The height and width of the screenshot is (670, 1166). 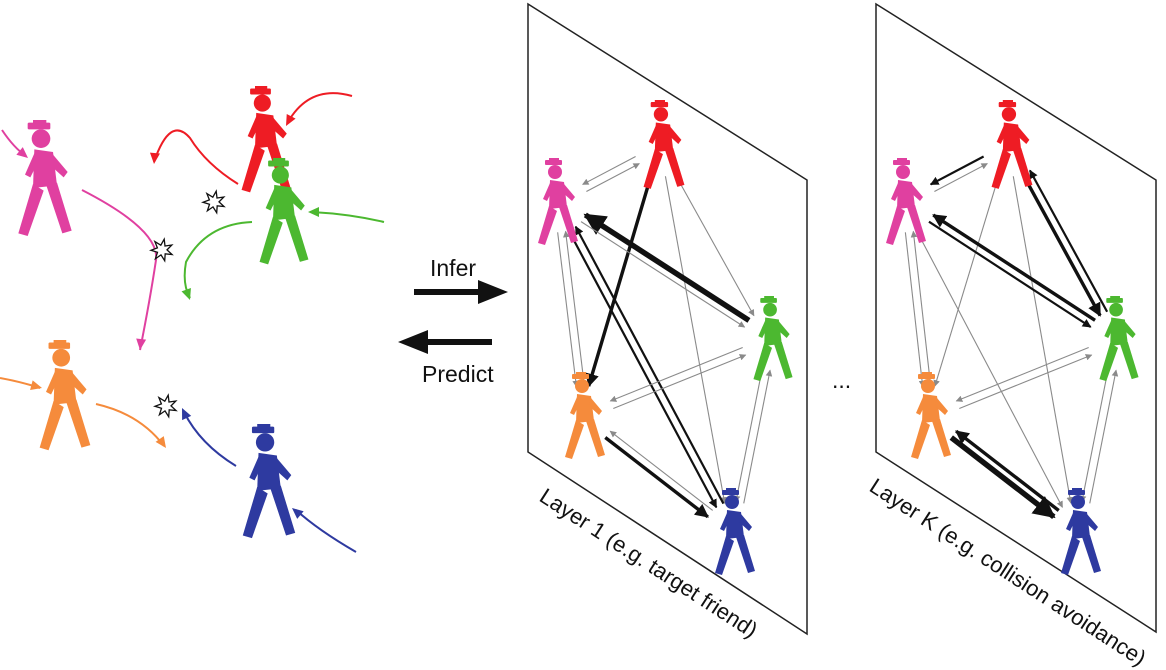 What do you see at coordinates (714, 245) in the screenshot?
I see `layer1-edge-red-to-green` at bounding box center [714, 245].